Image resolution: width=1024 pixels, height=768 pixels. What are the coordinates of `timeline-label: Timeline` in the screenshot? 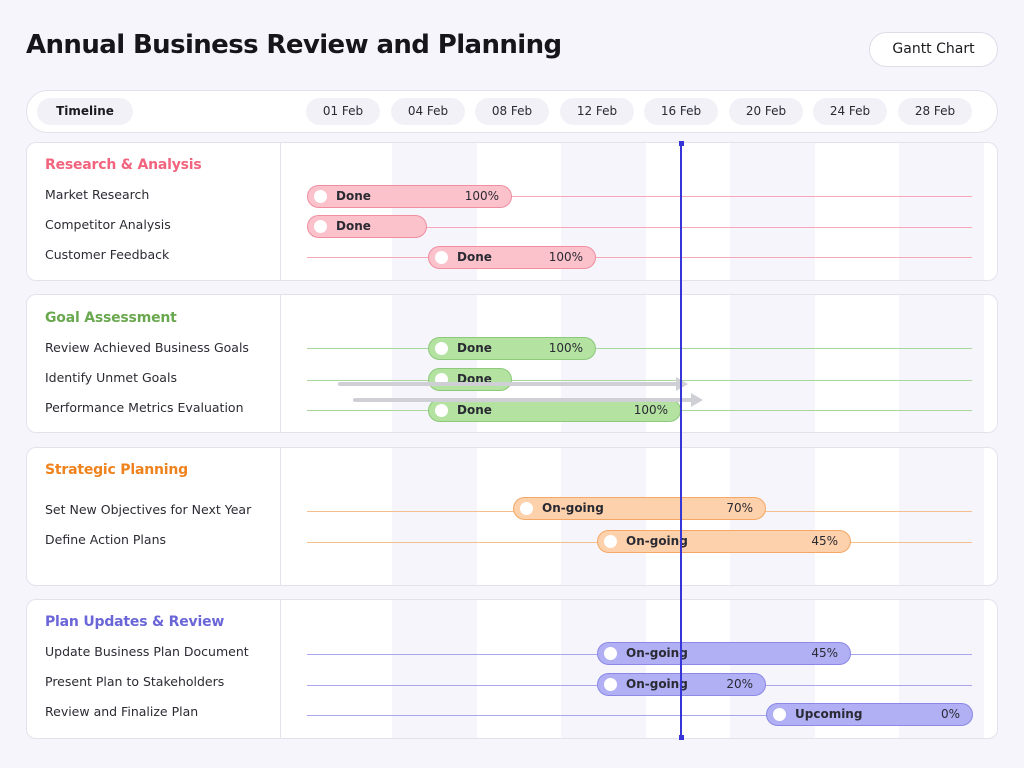 It's located at (85, 111).